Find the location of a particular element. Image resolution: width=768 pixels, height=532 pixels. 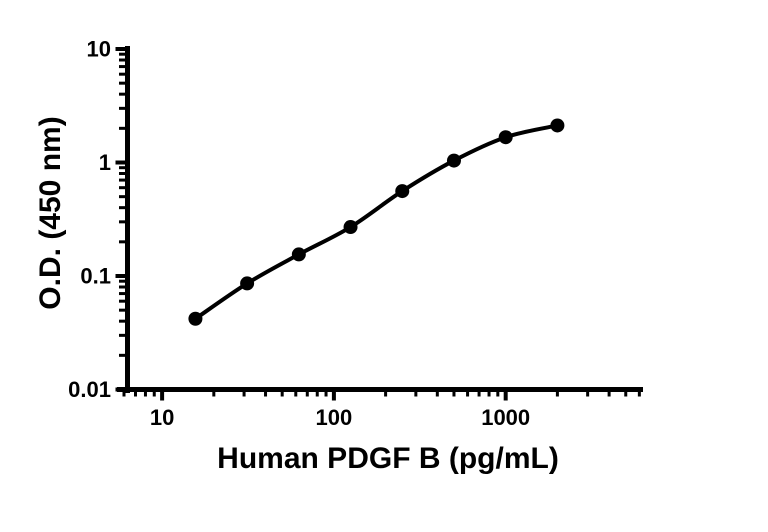

x-tick-label: 1000 is located at coordinates (505, 417).